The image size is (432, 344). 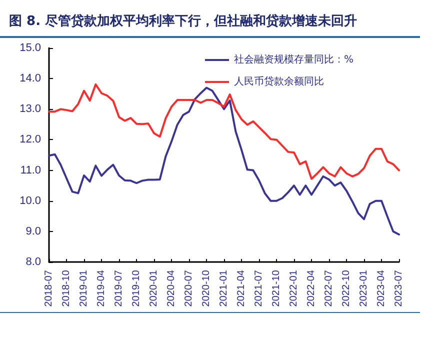 I want to click on y-tick-label: 14.0, so click(x=30, y=78).